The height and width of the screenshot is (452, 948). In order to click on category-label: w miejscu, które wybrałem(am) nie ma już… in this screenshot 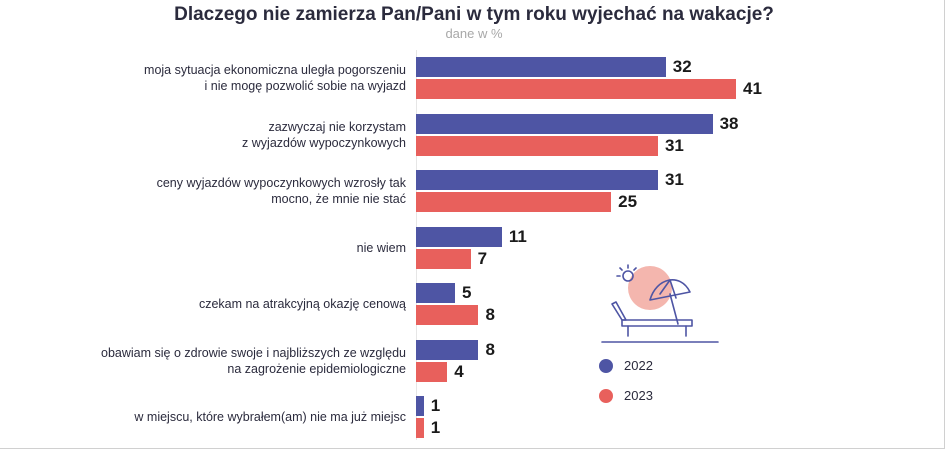, I will do `click(226, 417)`.